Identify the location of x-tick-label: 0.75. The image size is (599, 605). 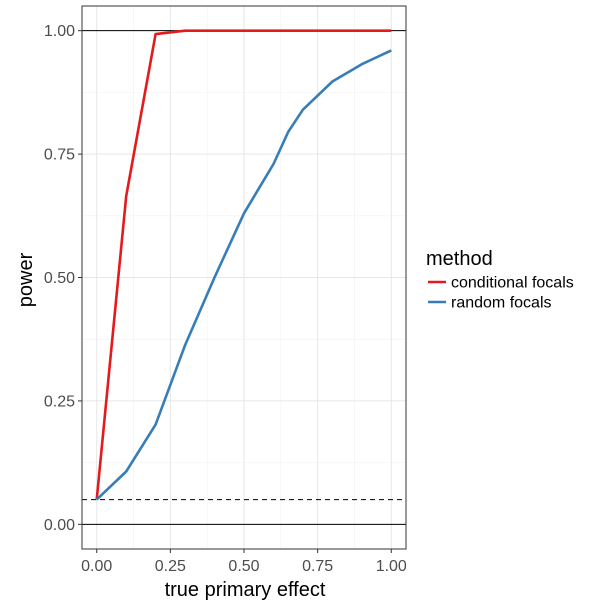
(317, 566).